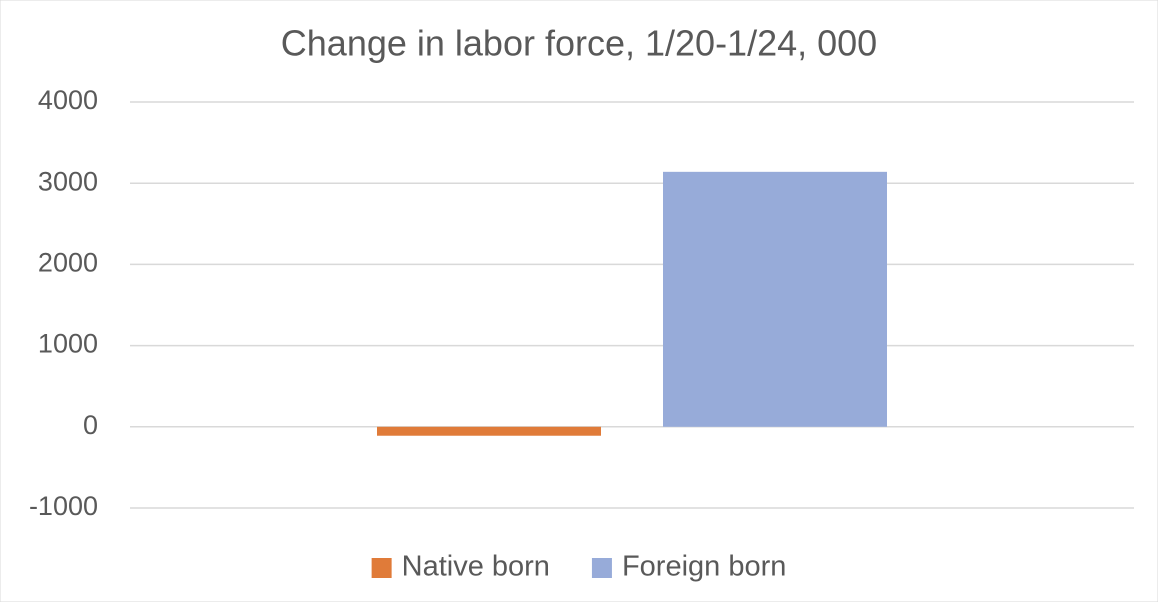 The image size is (1158, 602). I want to click on y-tick-label: 0, so click(90, 425).